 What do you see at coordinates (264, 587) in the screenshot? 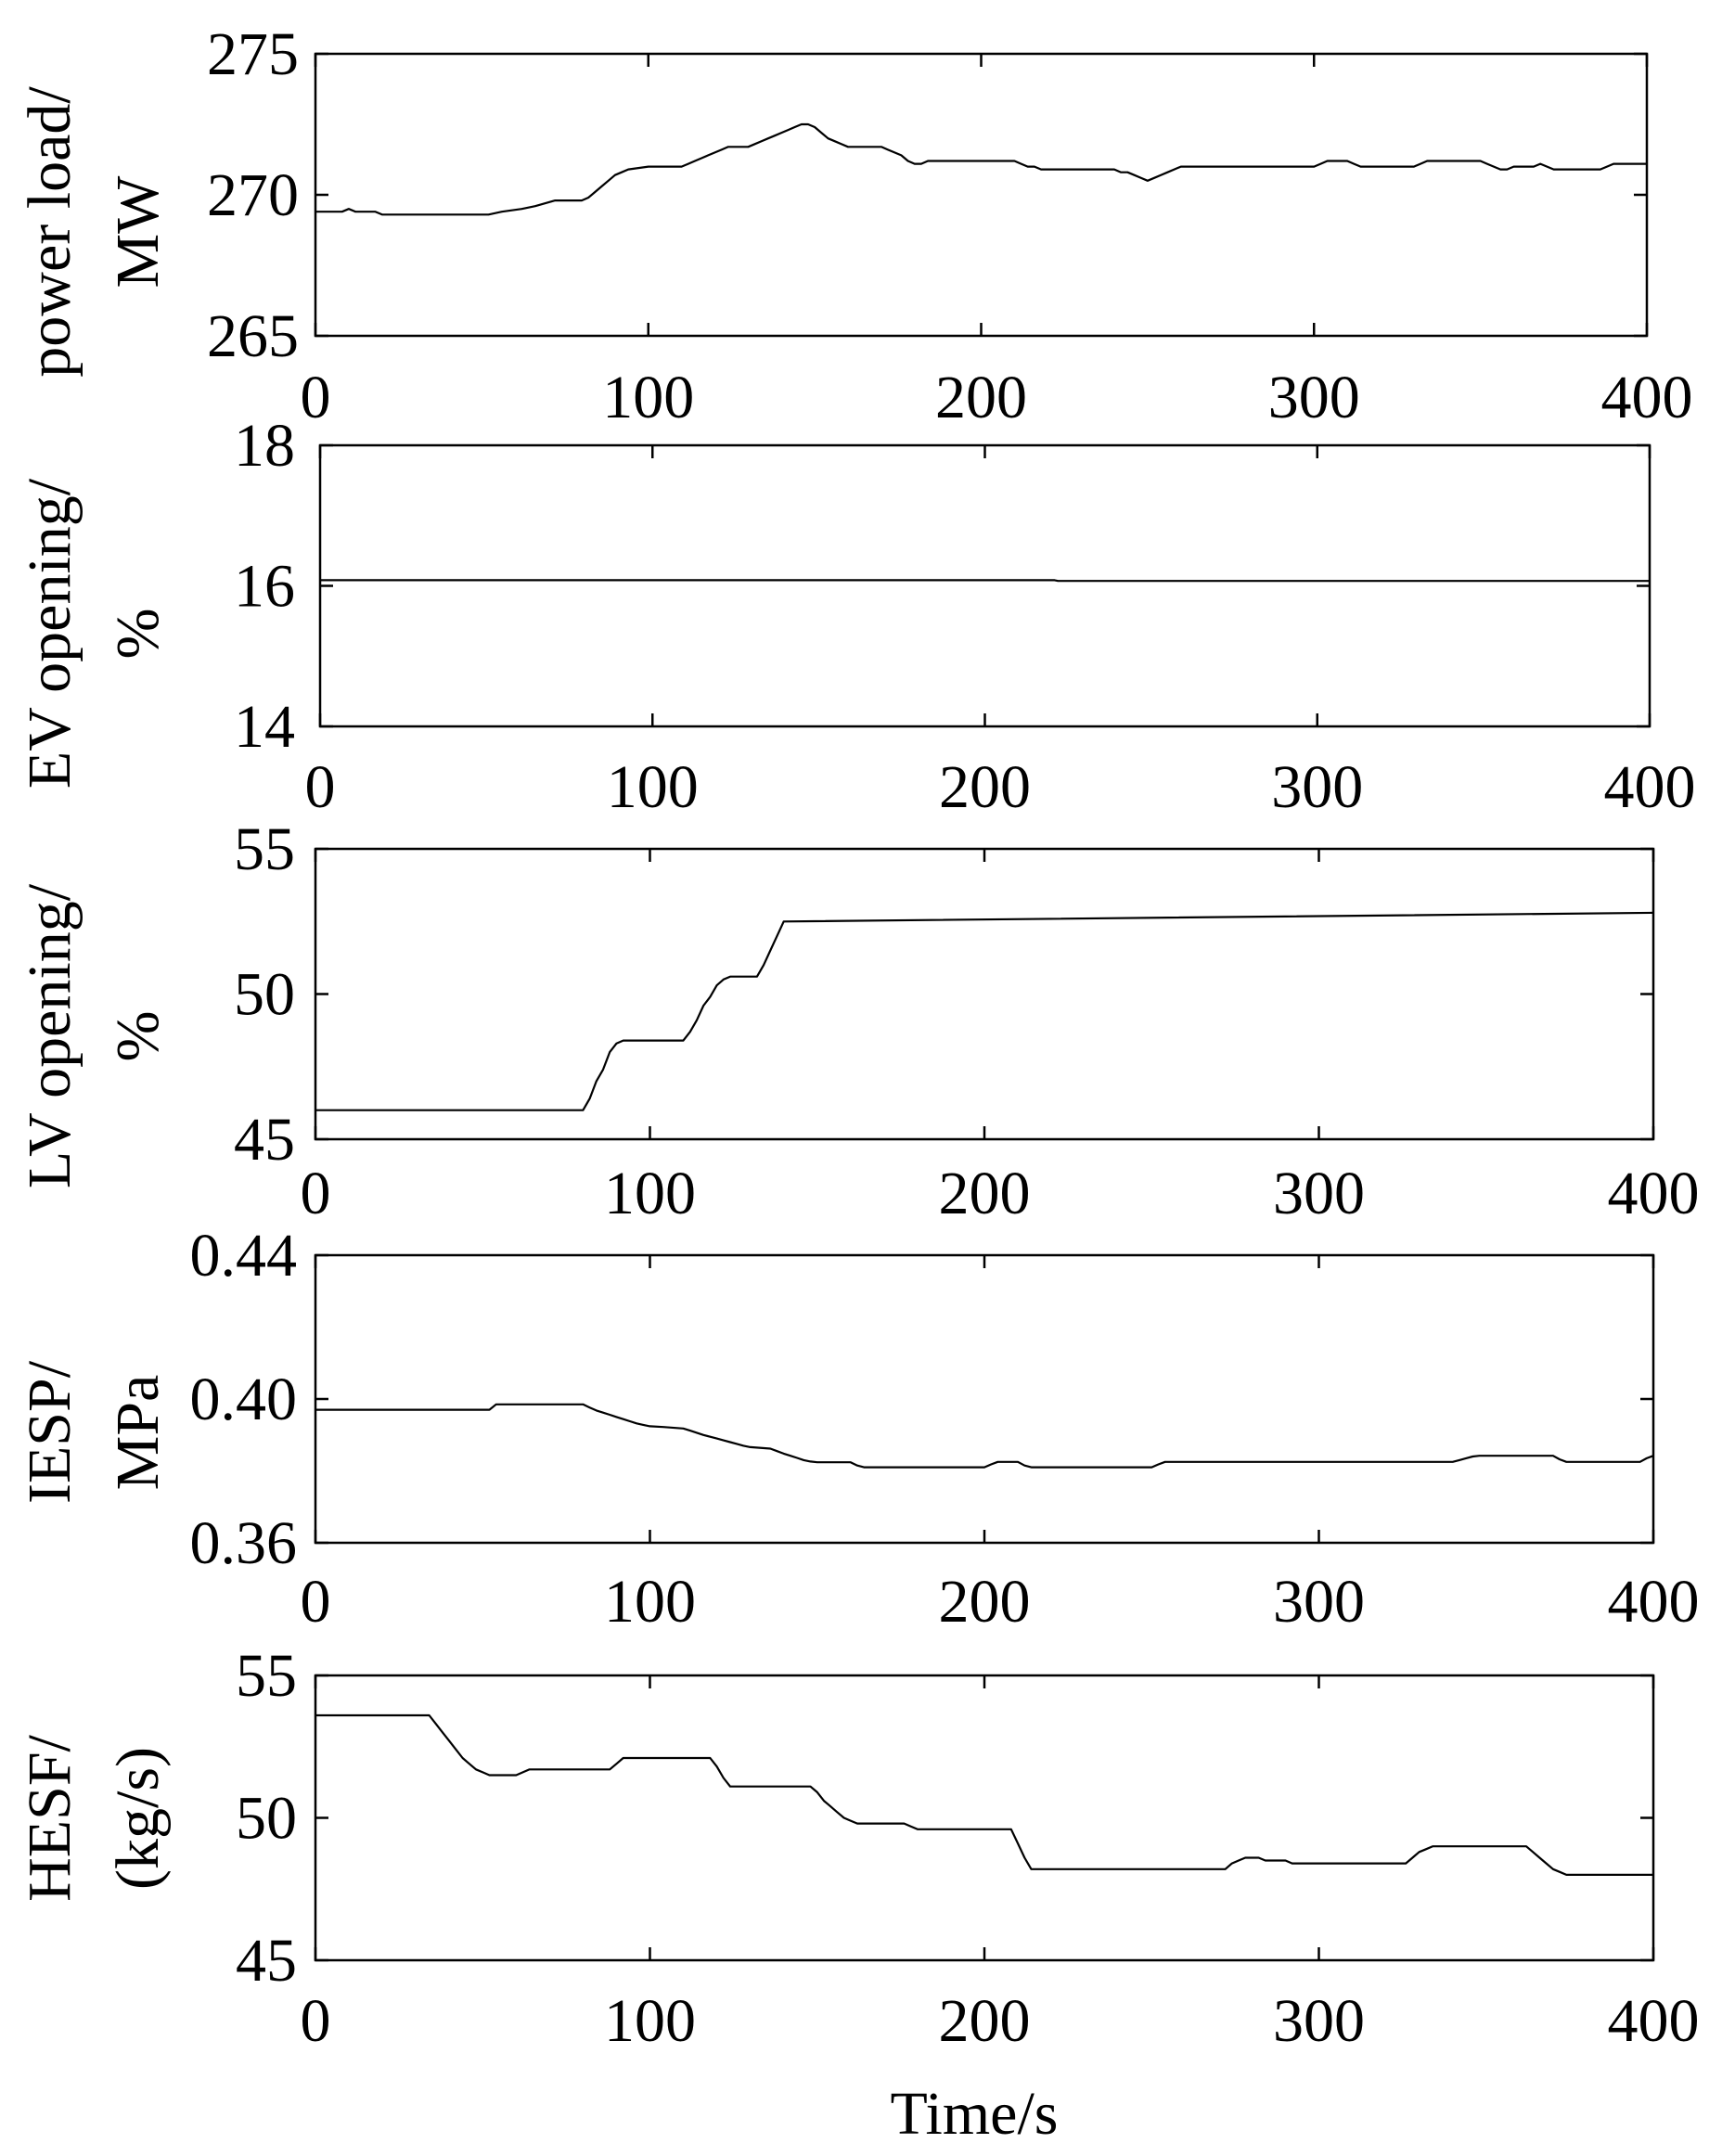
I see `y-tick-label: 16` at bounding box center [264, 587].